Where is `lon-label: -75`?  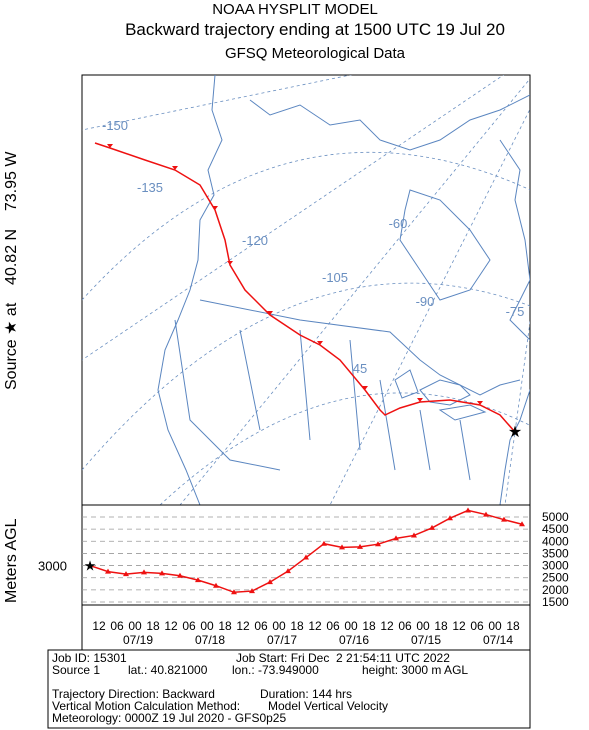
lon-label: -75 is located at coordinates (515, 311).